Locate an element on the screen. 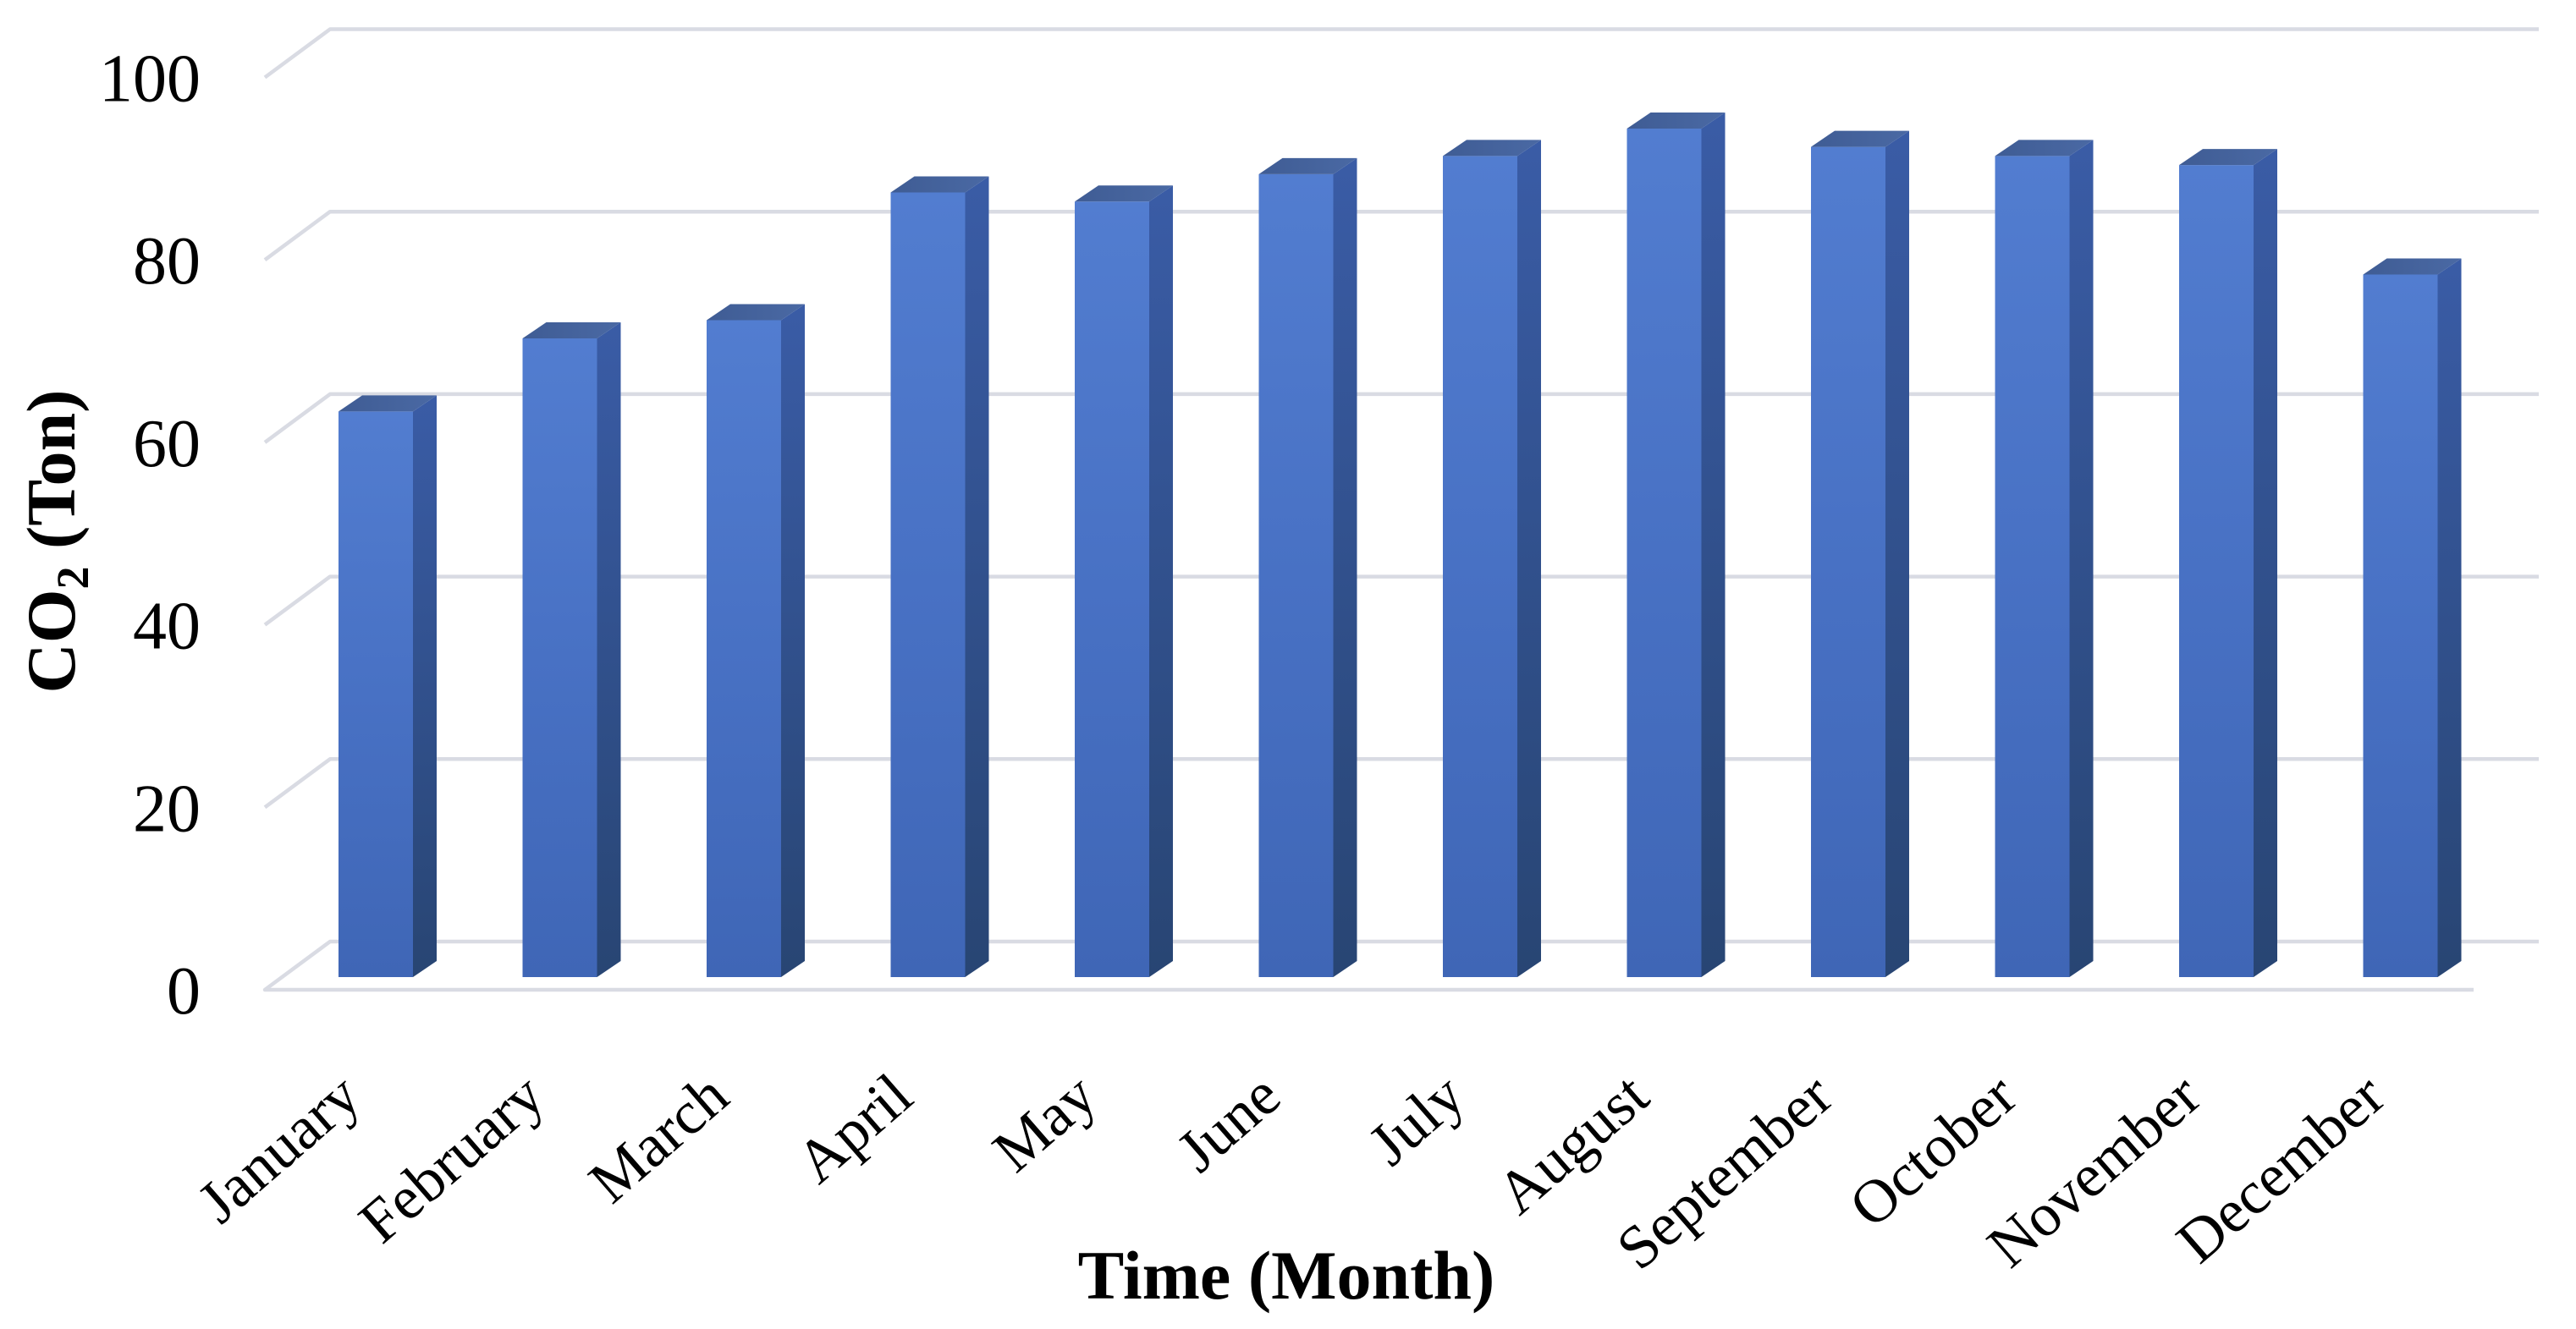  y-tick-label: 60 is located at coordinates (167, 444).